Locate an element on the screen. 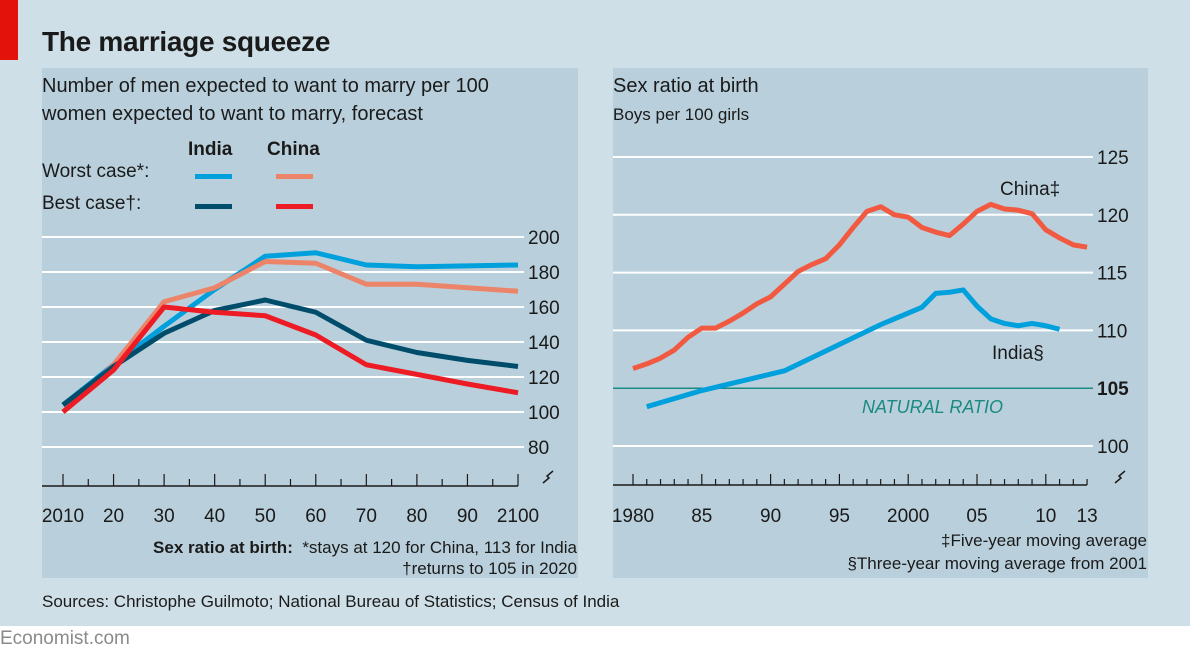 The image size is (1190, 660). x-tick-label: 2100 is located at coordinates (518, 516).